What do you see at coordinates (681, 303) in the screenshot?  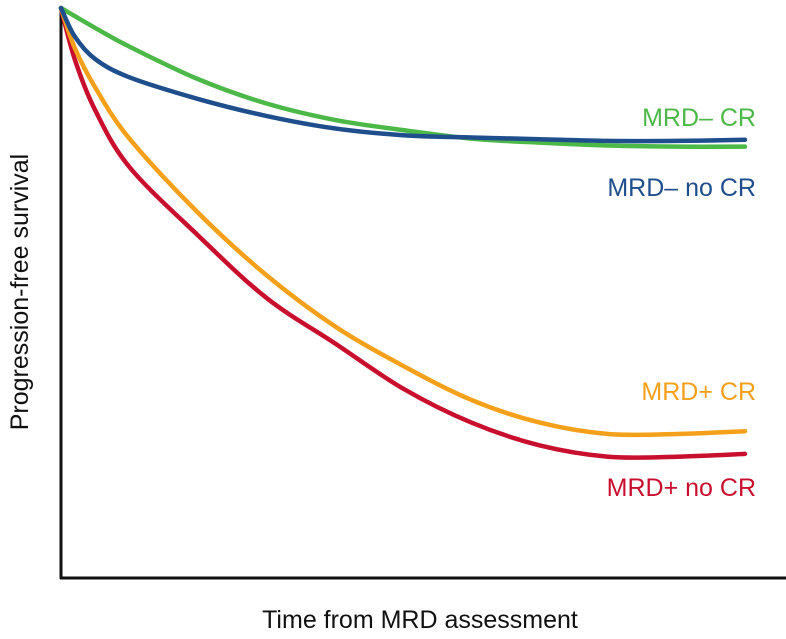 I see `series-label-layer: MRD– CR MRD– no CR MRD+ CR MRD+ no CR` at bounding box center [681, 303].